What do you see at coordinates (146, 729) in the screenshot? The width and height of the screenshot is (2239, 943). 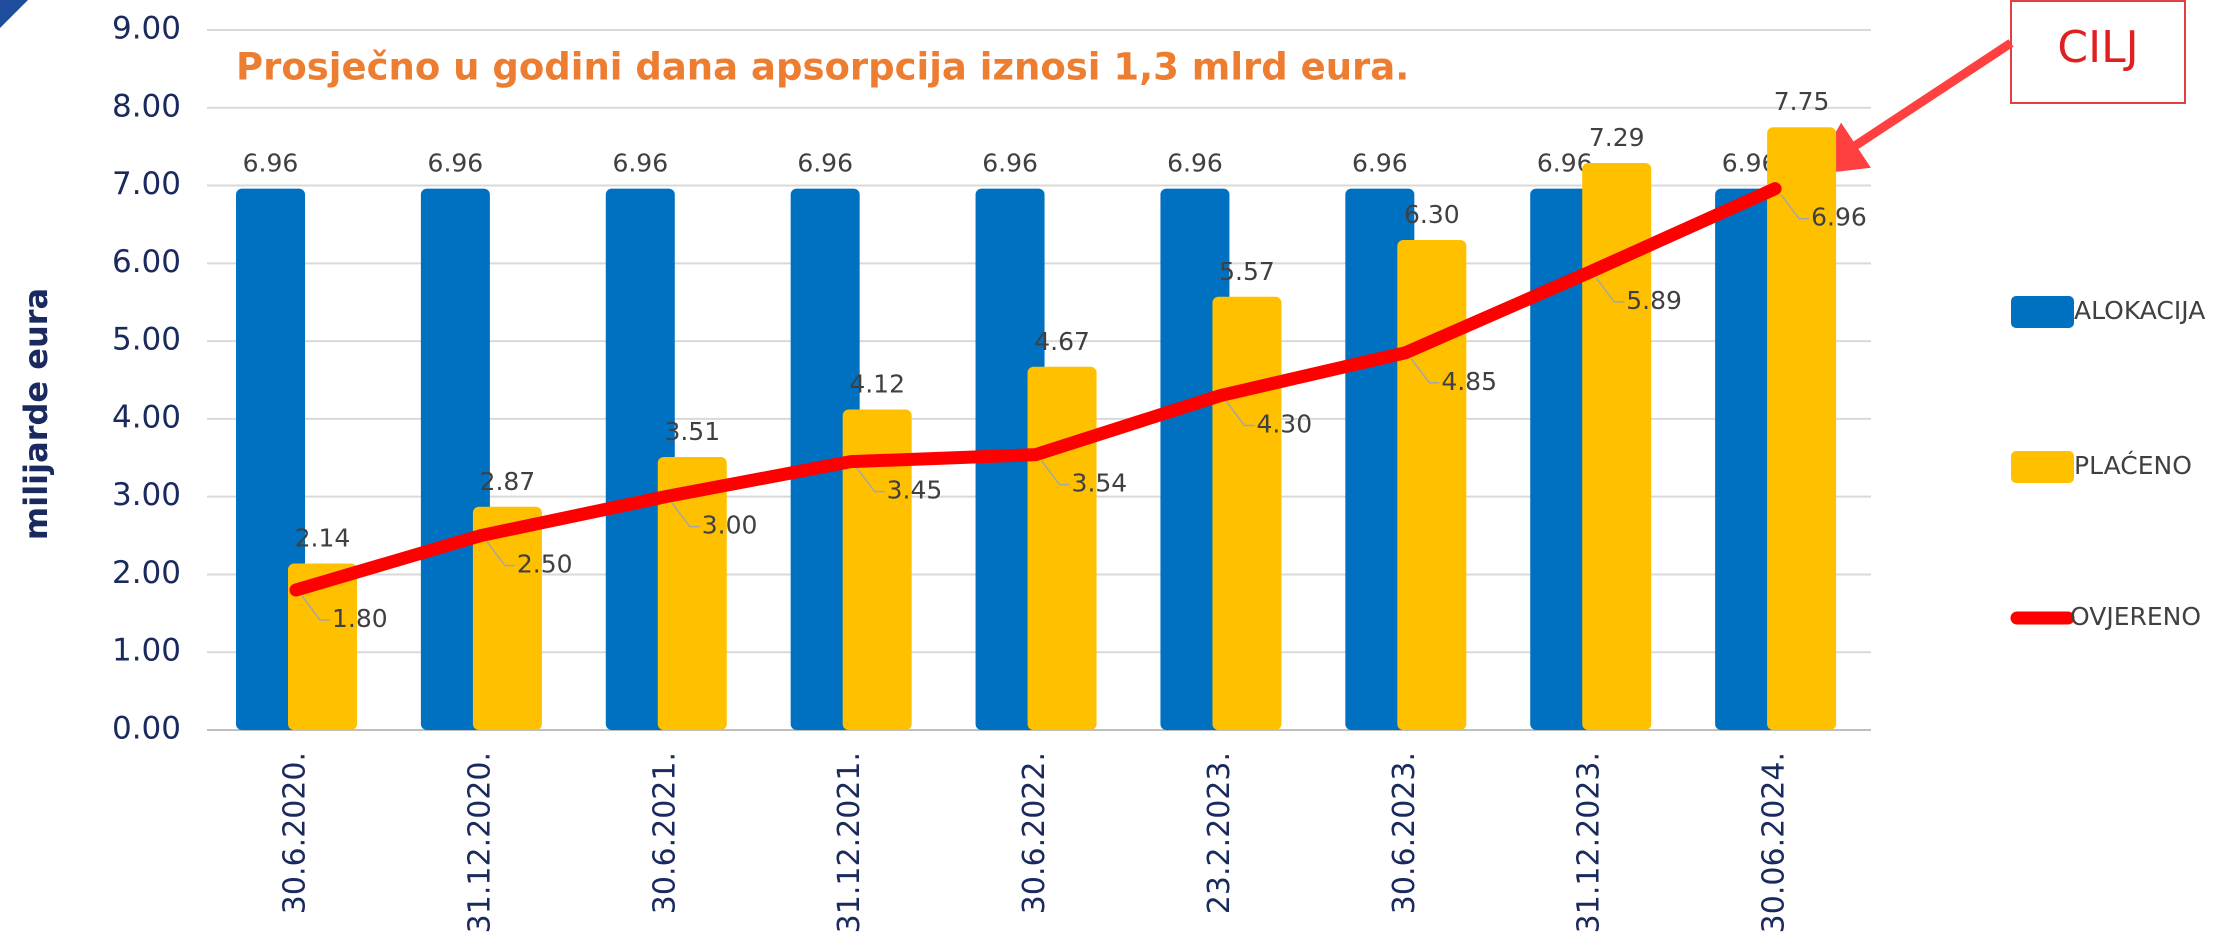 I see `y-tick-label: 0.00` at bounding box center [146, 729].